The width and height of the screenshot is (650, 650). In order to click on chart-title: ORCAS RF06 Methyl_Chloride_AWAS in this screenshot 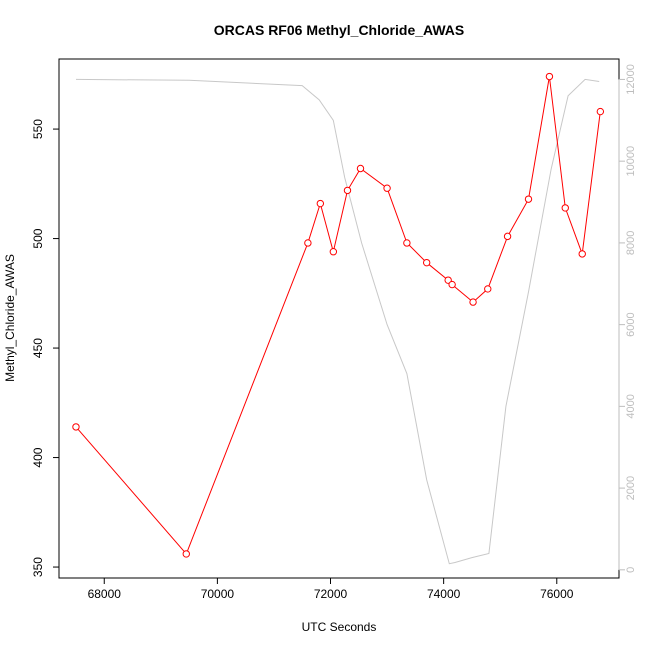, I will do `click(339, 30)`.